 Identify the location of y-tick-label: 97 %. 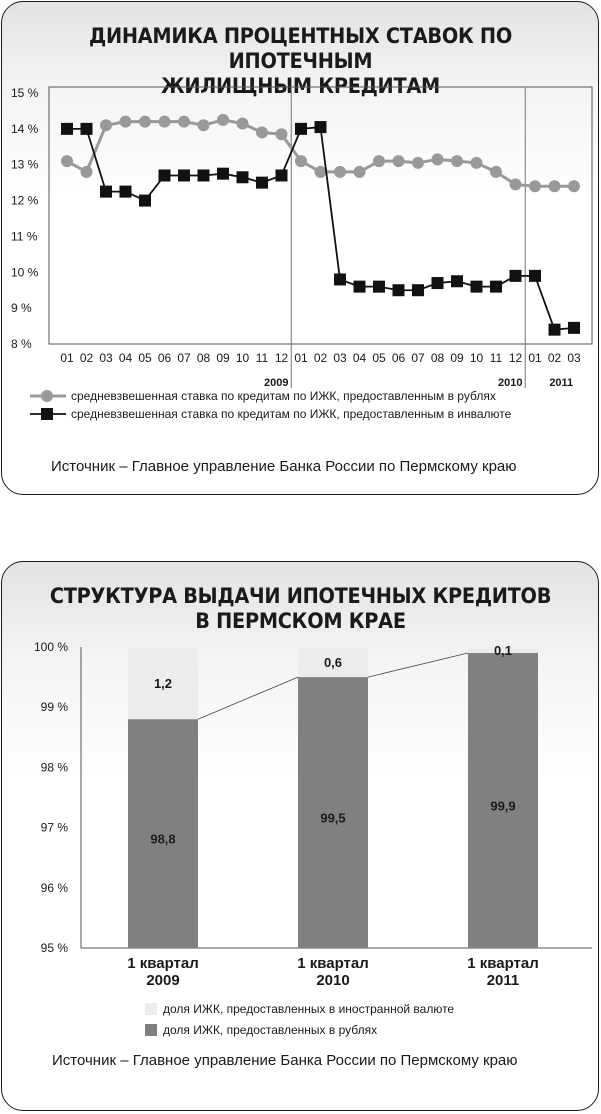
(55, 828).